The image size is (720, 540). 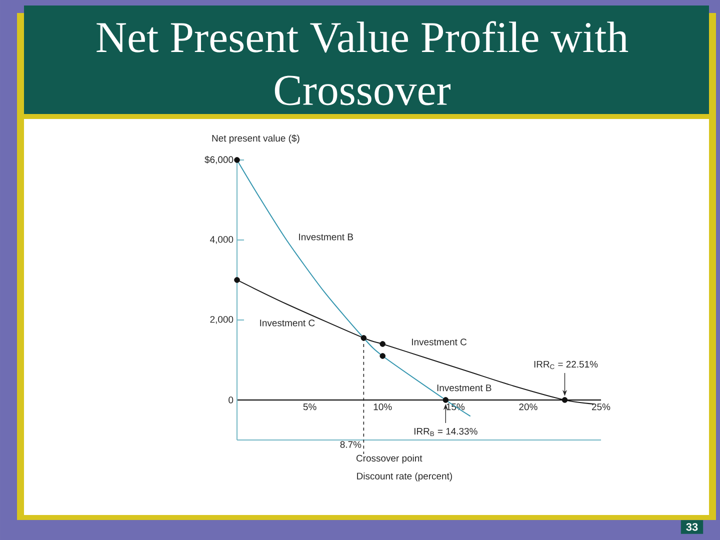 What do you see at coordinates (439, 342) in the screenshot?
I see `annotation: Investment C` at bounding box center [439, 342].